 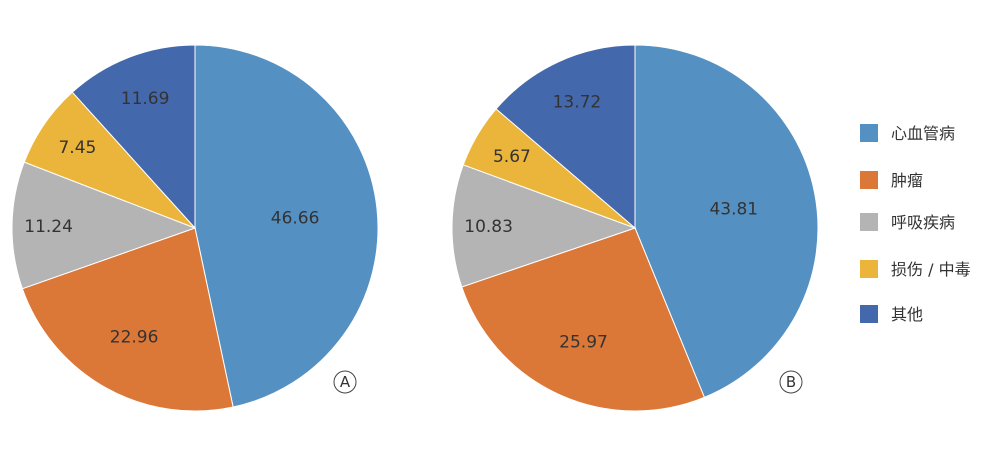 I want to click on panel-marker-a-circle, so click(x=345, y=382).